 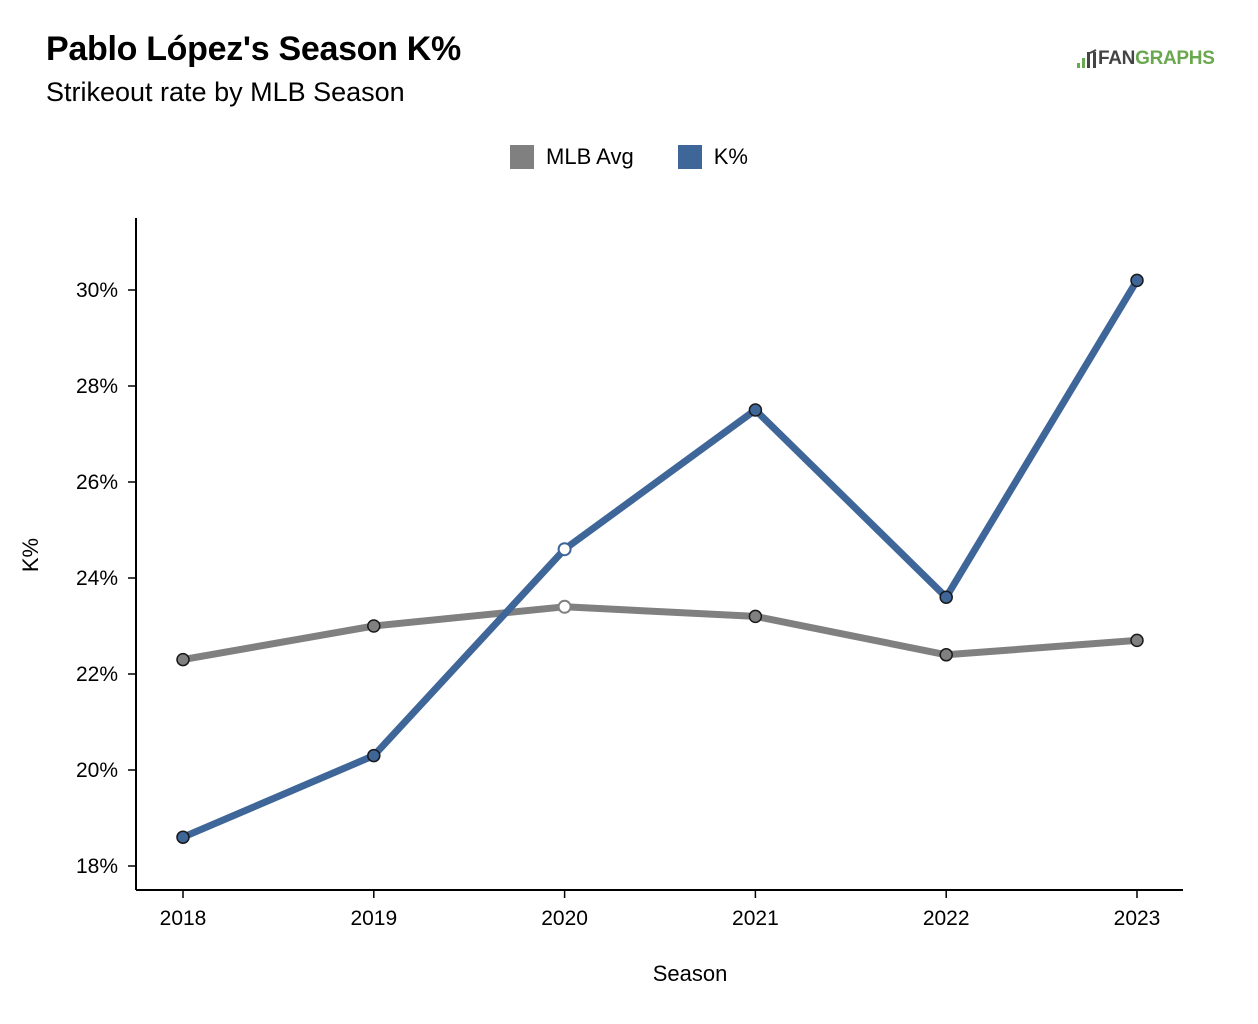 I want to click on legend-item-mlb-avg: MLB Avg, so click(x=572, y=157).